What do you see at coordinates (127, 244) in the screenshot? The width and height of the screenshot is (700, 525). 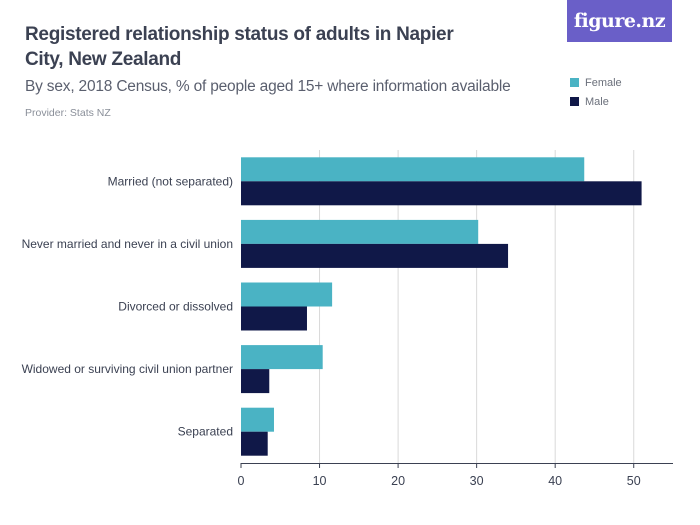 I see `category-label-1: Never married and never in a civil union` at bounding box center [127, 244].